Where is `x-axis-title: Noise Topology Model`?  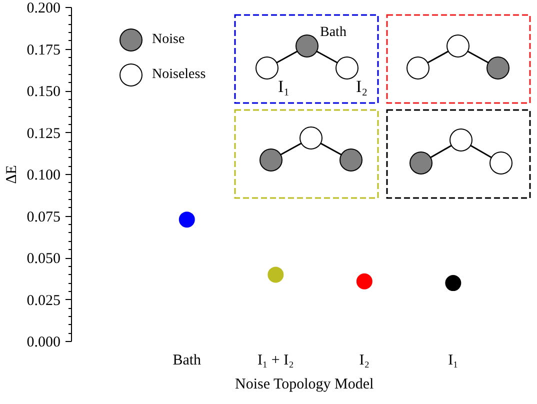 x-axis-title: Noise Topology Model is located at coordinates (304, 384).